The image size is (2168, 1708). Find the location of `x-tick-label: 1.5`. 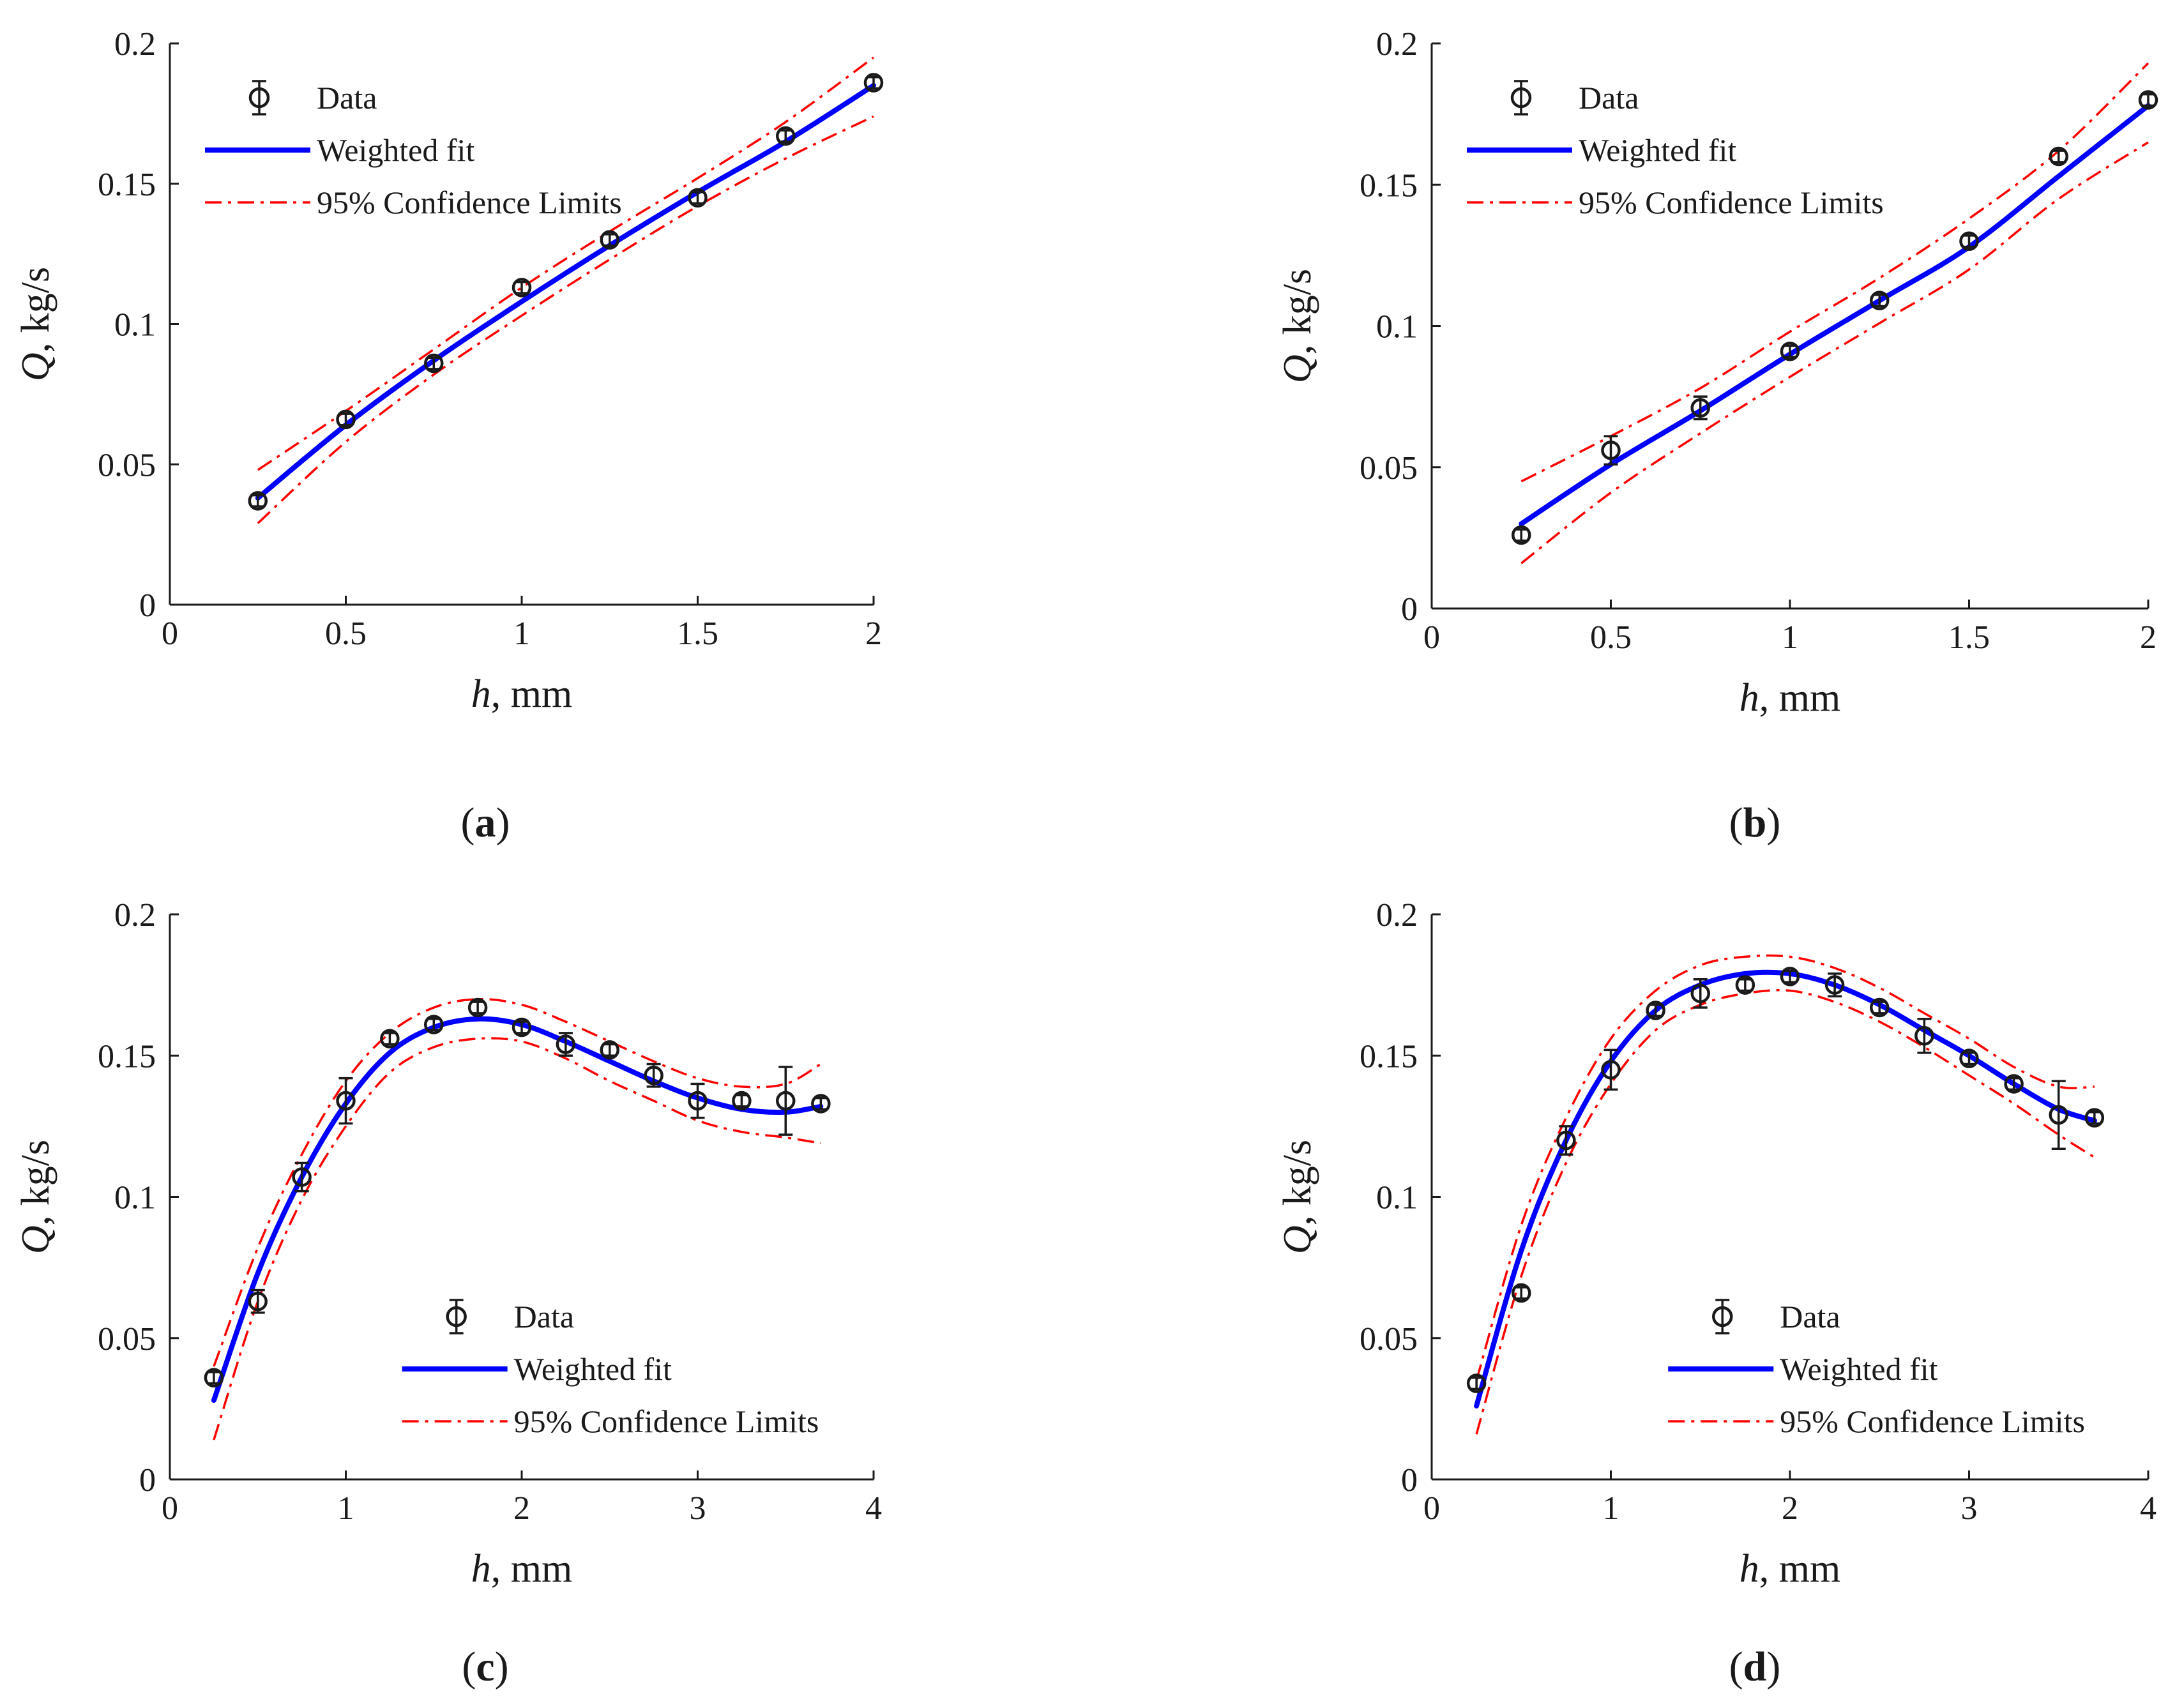

x-tick-label: 1.5 is located at coordinates (697, 634).